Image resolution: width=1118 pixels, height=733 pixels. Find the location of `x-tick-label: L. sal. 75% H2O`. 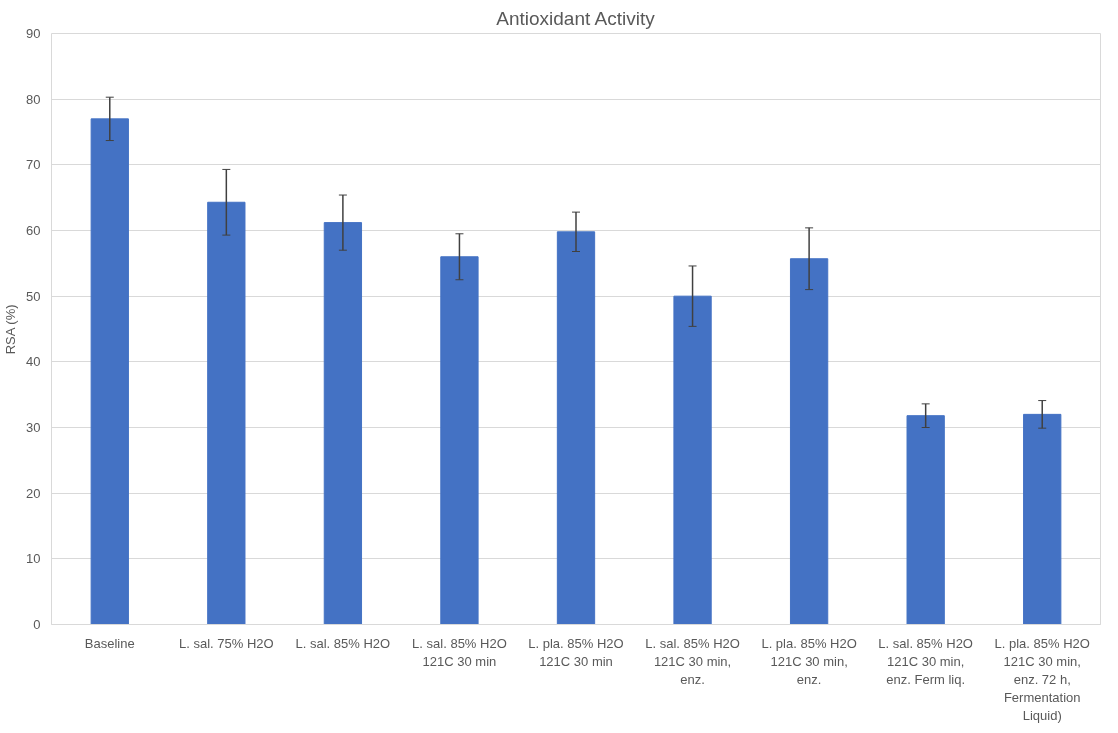

x-tick-label: L. sal. 75% H2O is located at coordinates (226, 643).